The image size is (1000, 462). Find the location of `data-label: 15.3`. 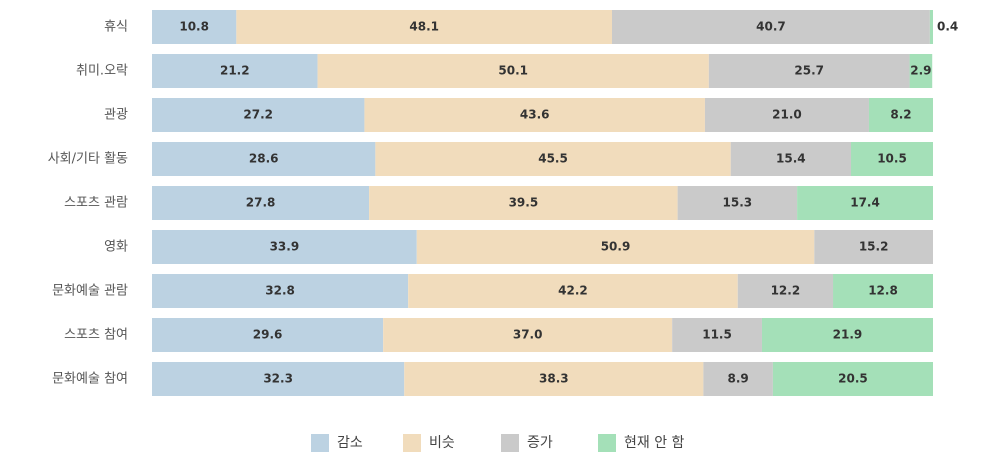

data-label: 15.3 is located at coordinates (738, 203).